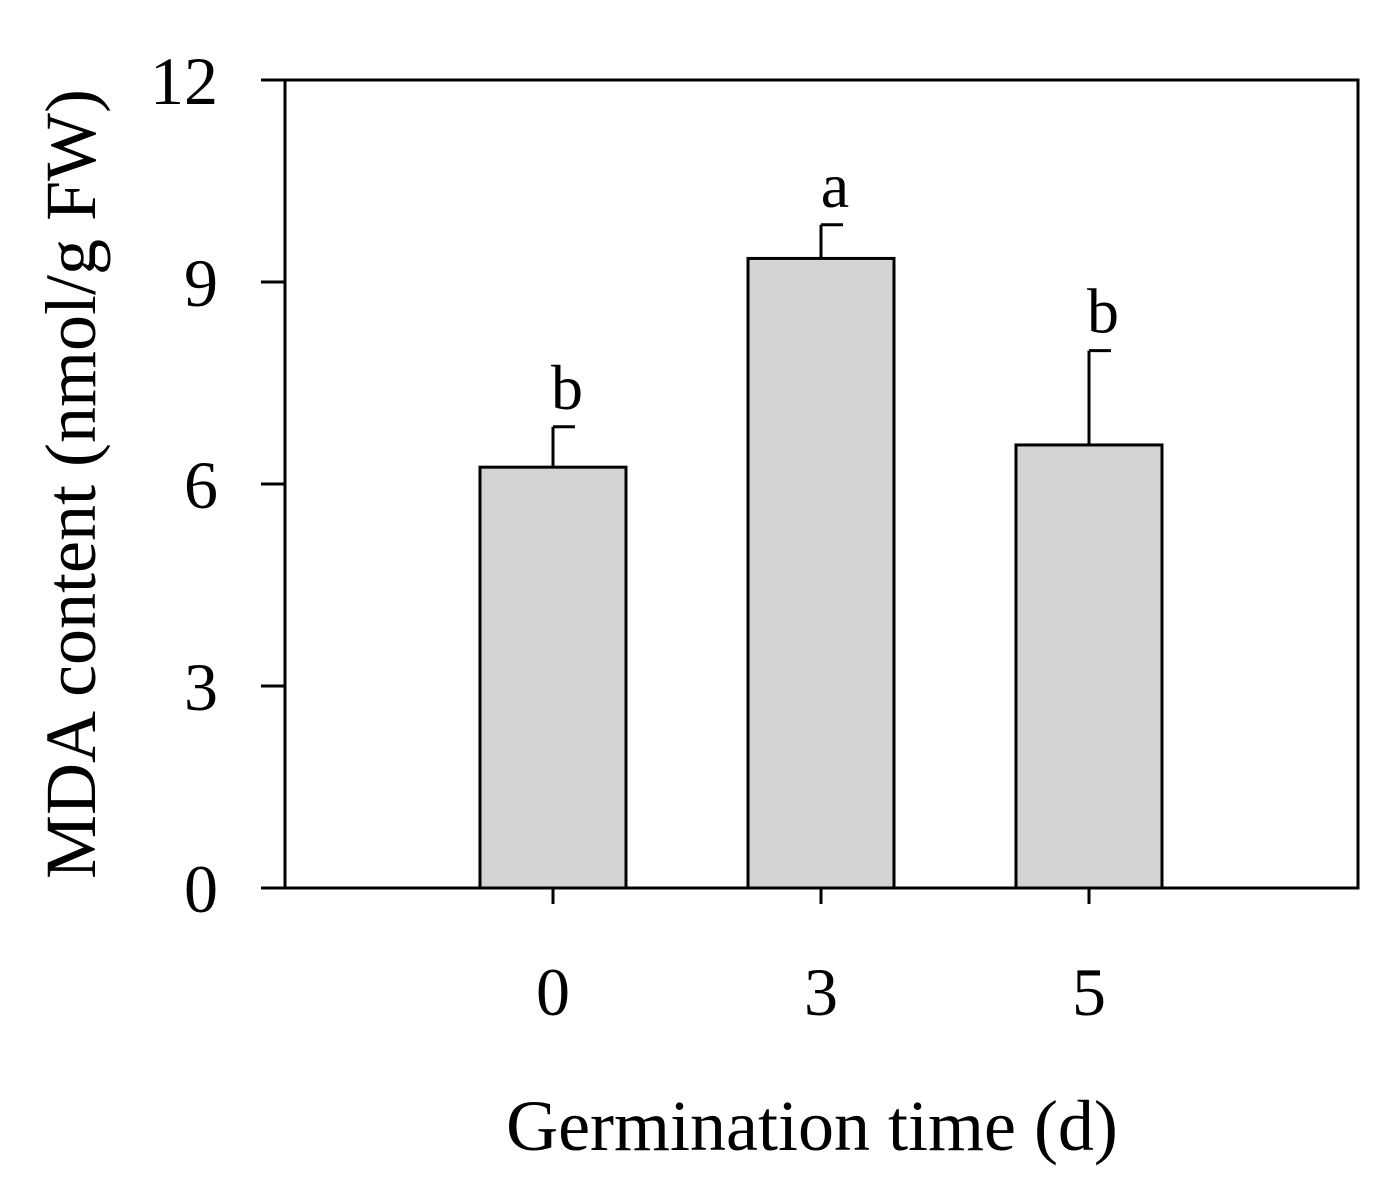 This screenshot has width=1380, height=1185. What do you see at coordinates (567, 387) in the screenshot?
I see `significance-label-0: b` at bounding box center [567, 387].